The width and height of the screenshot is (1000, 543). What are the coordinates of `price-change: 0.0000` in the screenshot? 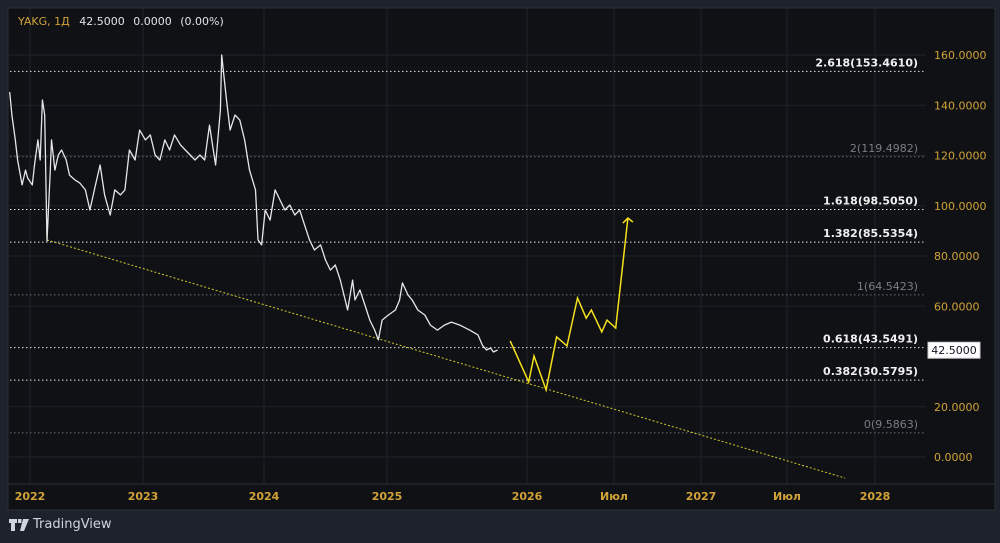 It's located at (152, 21).